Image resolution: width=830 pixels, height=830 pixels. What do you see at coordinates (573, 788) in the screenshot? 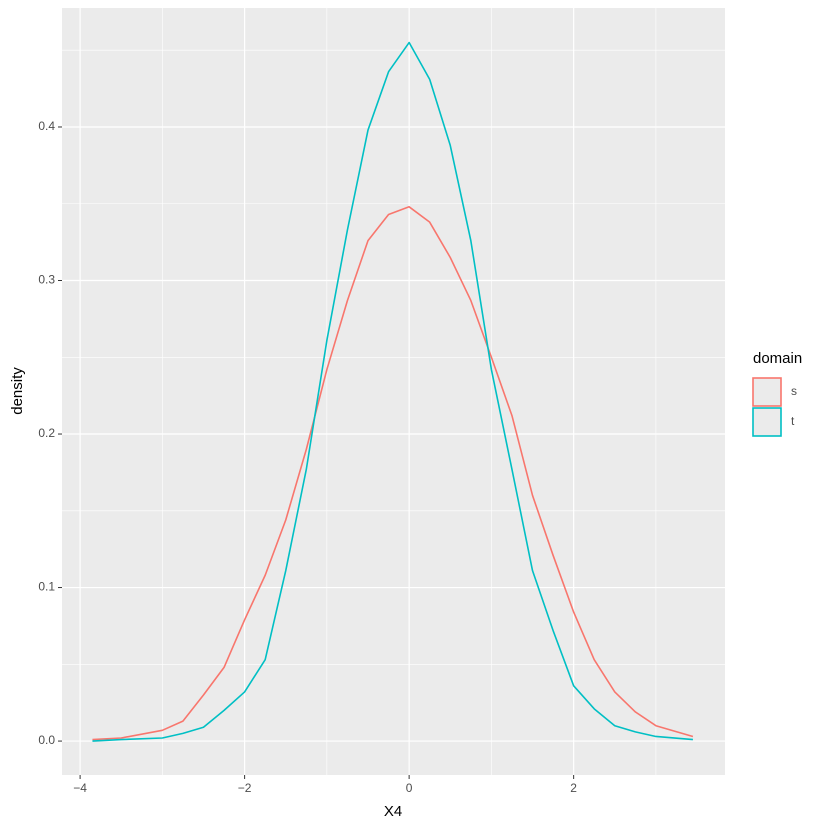
I see `x-tick-label: 2` at bounding box center [573, 788].